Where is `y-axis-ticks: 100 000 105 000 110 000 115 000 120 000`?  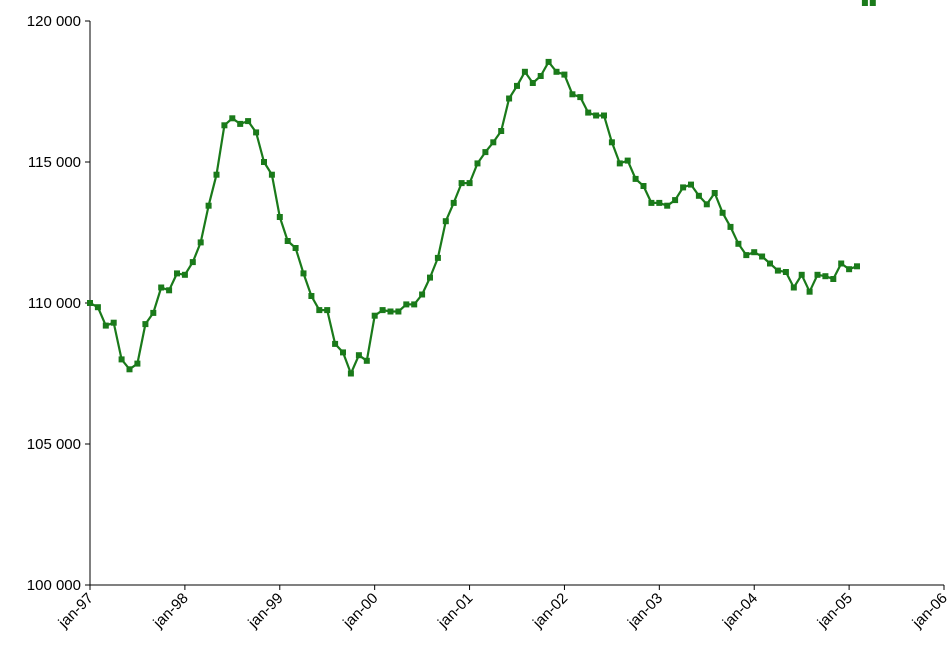
y-axis-ticks: 100 000 105 000 110 000 115 000 120 000 is located at coordinates (58, 303).